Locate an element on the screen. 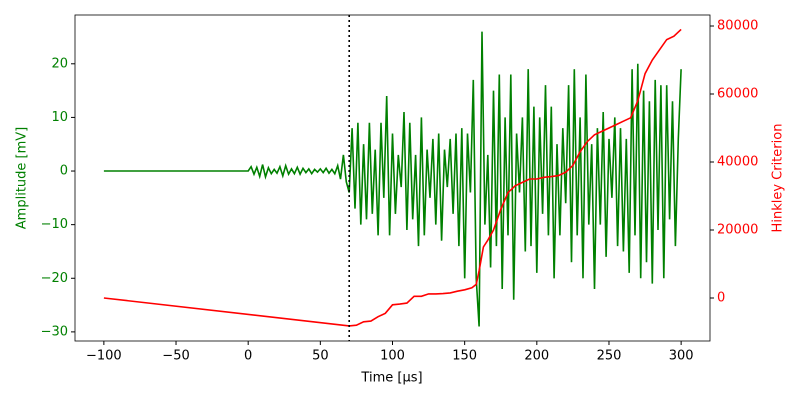 This screenshot has width=800, height=404. x-tick-label: 150 is located at coordinates (464, 356).